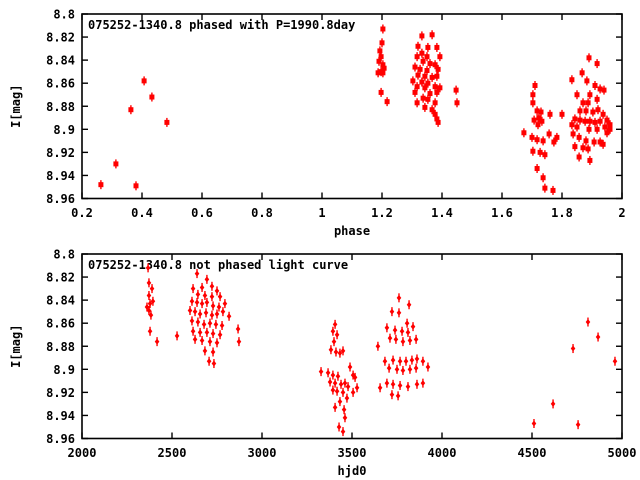 The height and width of the screenshot is (480, 640). Describe the element at coordinates (202, 213) in the screenshot. I see `x-tick-label: 0.6` at that location.